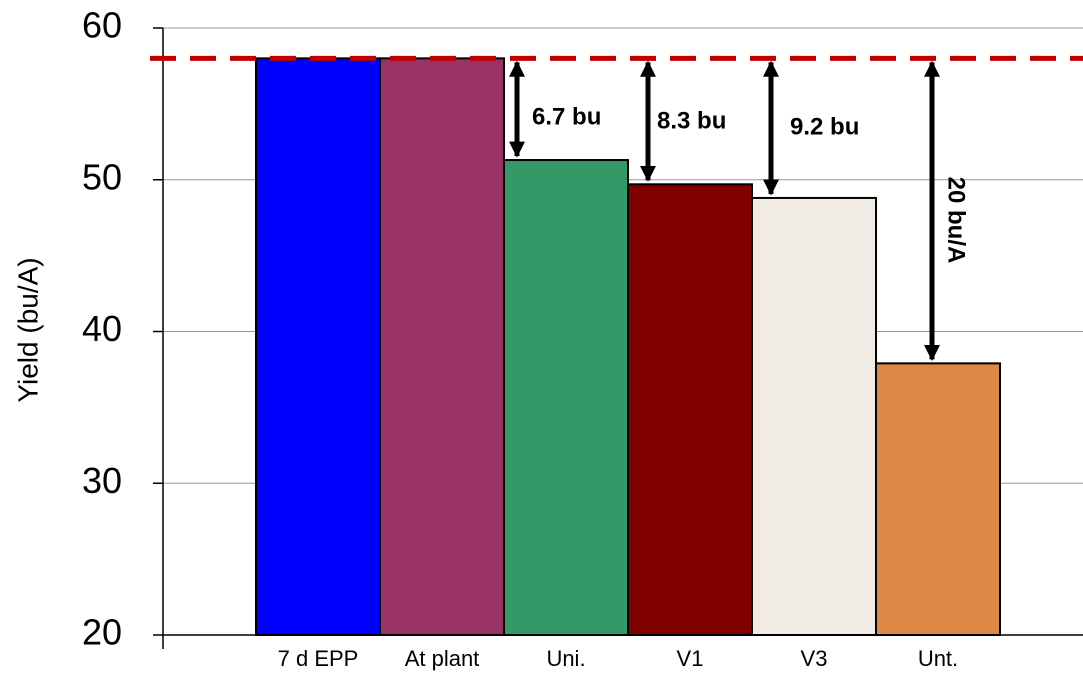 The width and height of the screenshot is (1083, 676). Describe the element at coordinates (956, 220) in the screenshot. I see `annotation: 20 bu/A` at that location.